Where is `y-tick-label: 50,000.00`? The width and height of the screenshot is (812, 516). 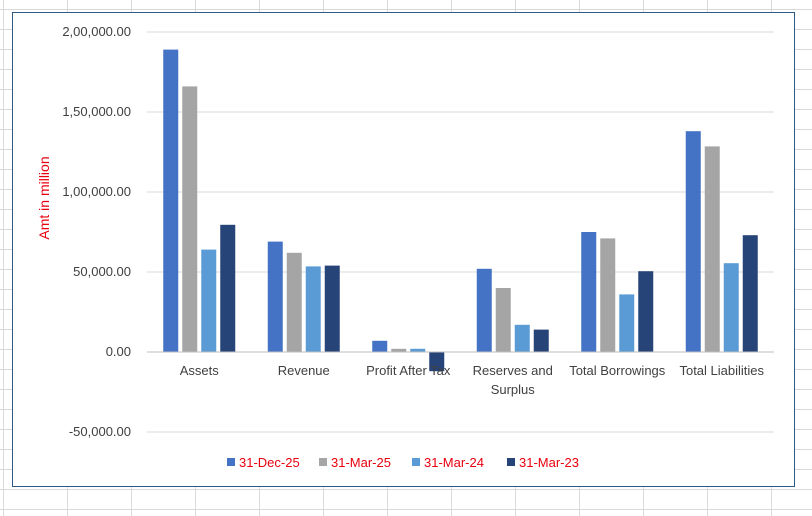 y-tick-label: 50,000.00 is located at coordinates (102, 271).